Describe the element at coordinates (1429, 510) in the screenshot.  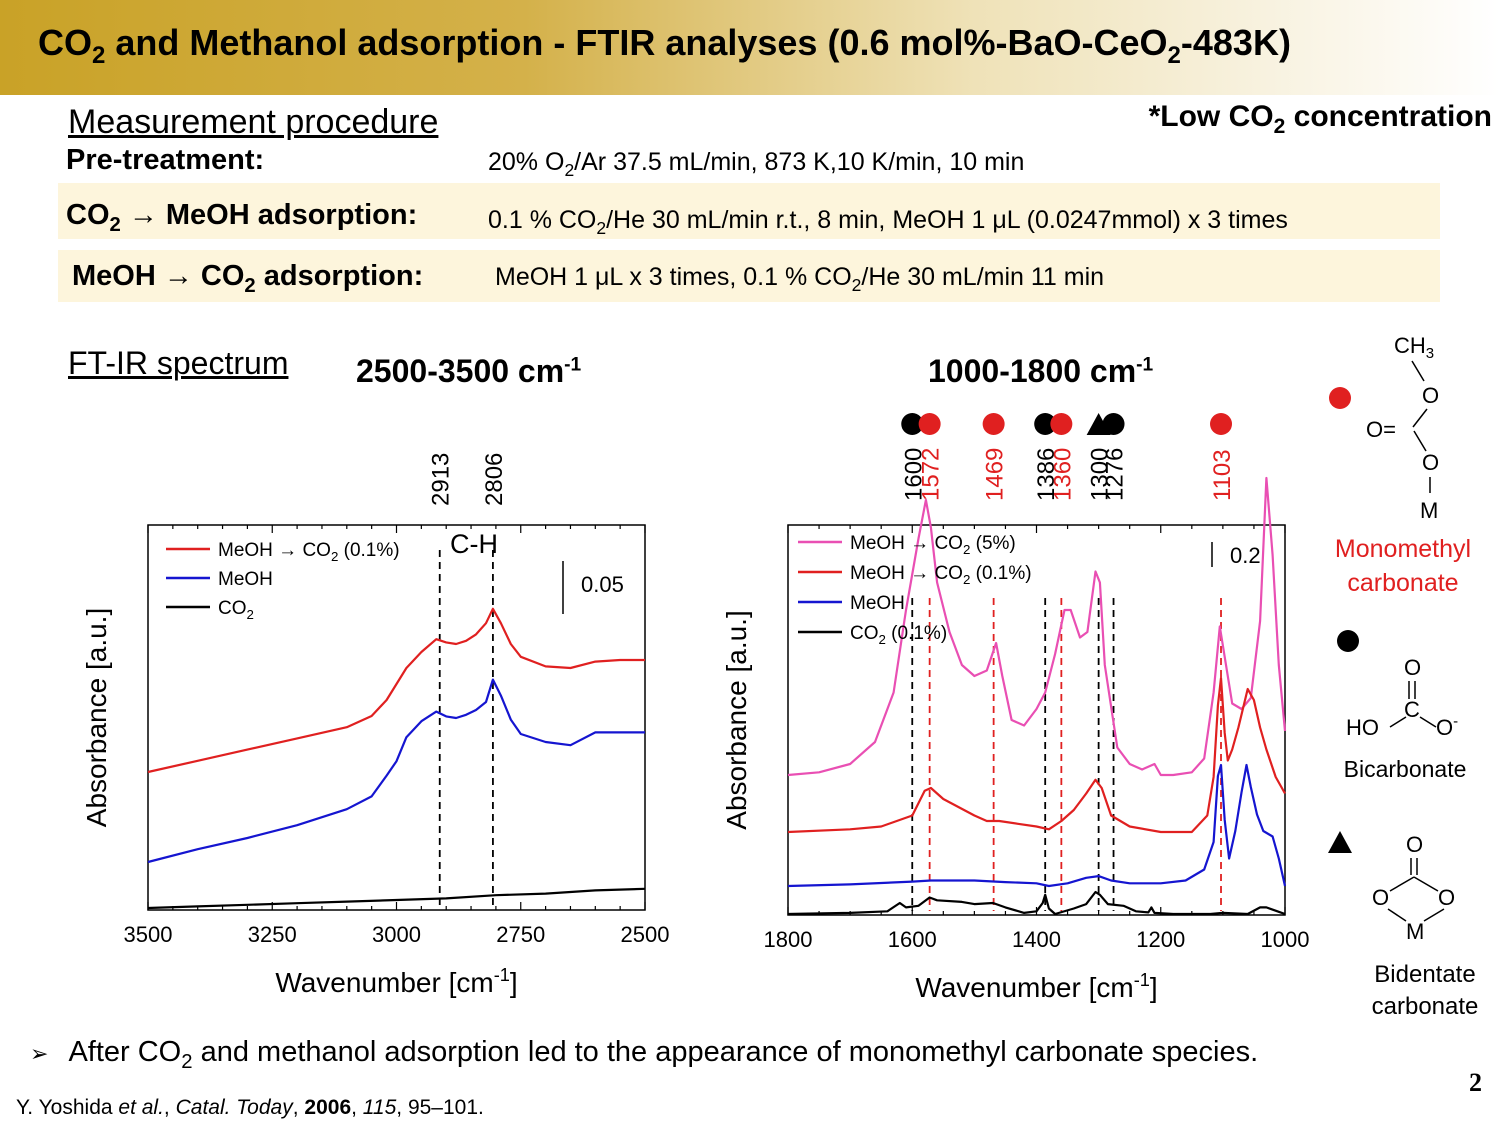
I see `mmc-m: M` at that location.